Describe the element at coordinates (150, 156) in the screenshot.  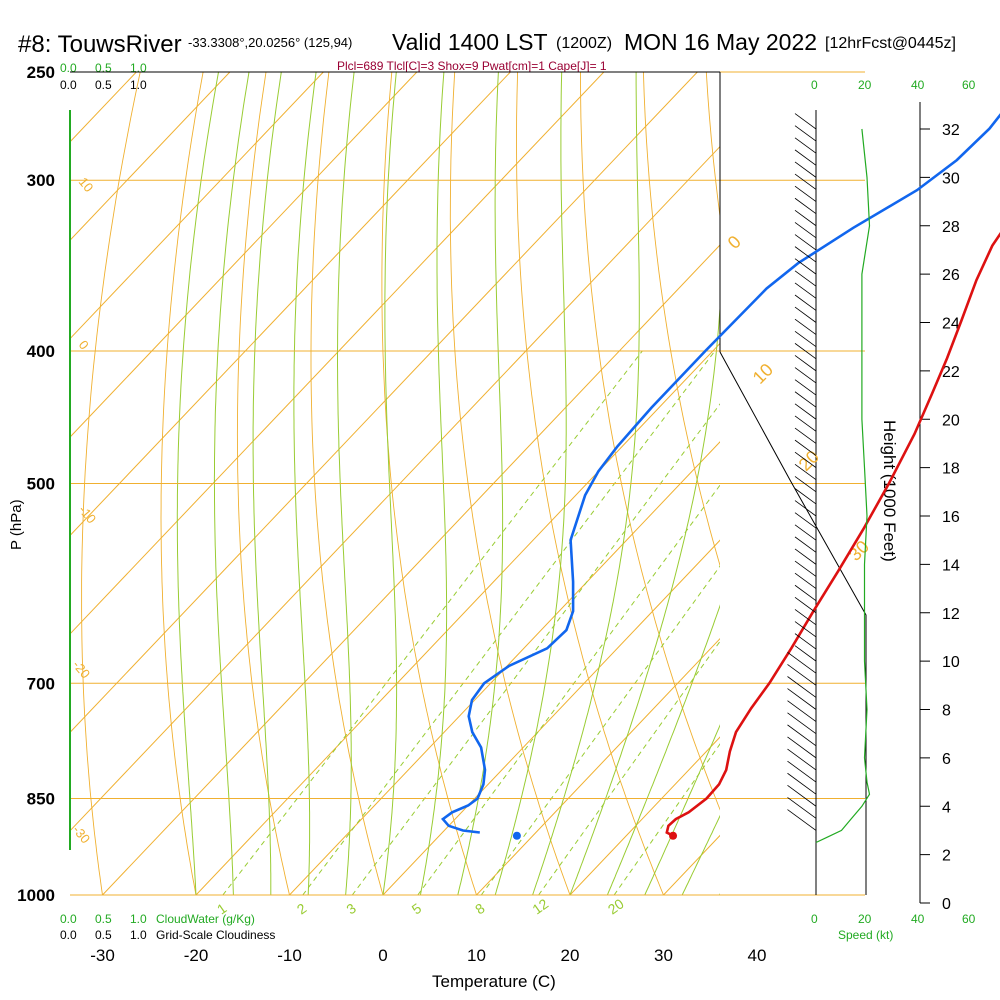
I see `isotherm--100` at that location.